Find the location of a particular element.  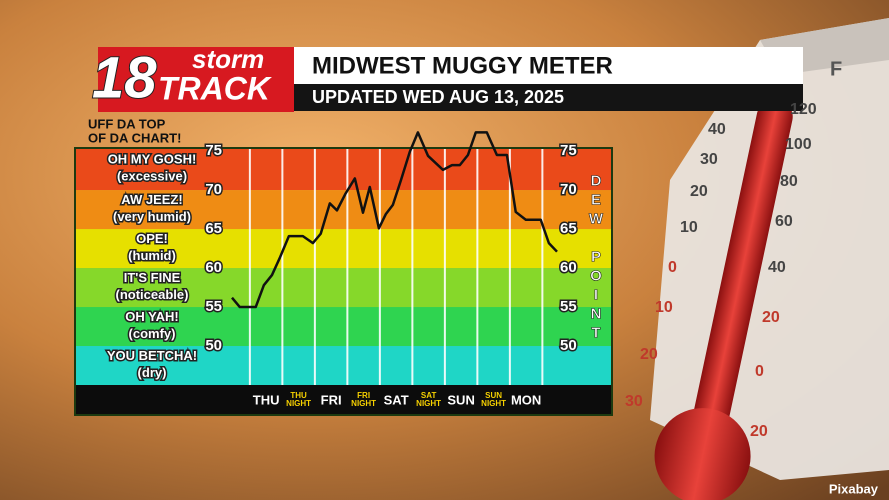

thermometer-label: 60 is located at coordinates (784, 221).